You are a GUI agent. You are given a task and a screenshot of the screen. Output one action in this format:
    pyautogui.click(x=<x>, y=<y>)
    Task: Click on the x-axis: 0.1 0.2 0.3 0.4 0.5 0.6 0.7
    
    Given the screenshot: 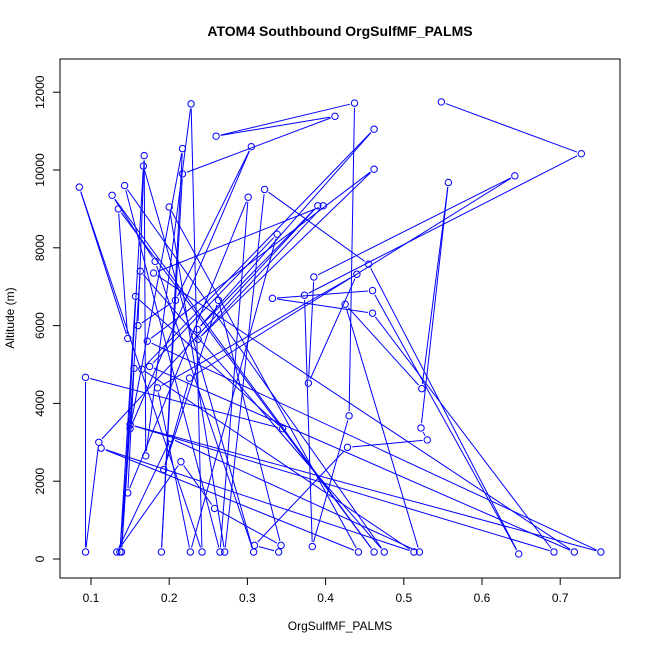 What is the action you would take?
    pyautogui.click(x=326, y=591)
    